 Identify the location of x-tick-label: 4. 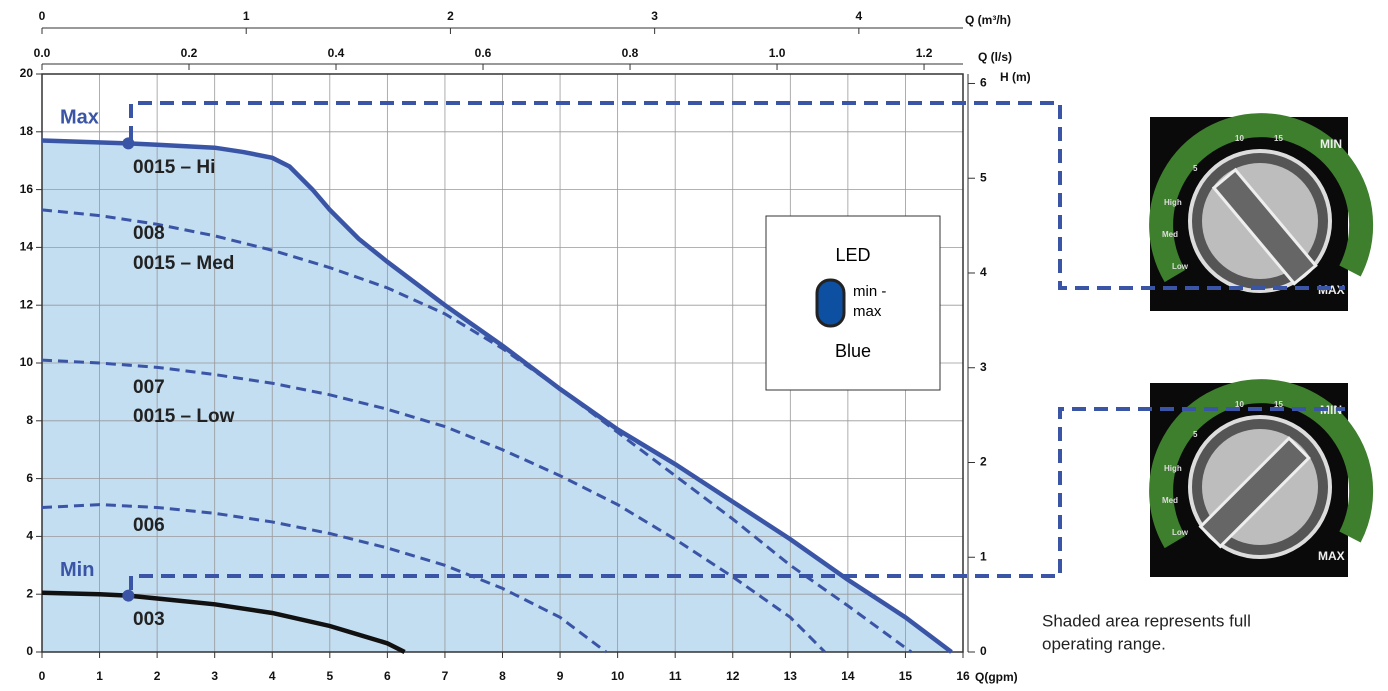
(272, 676).